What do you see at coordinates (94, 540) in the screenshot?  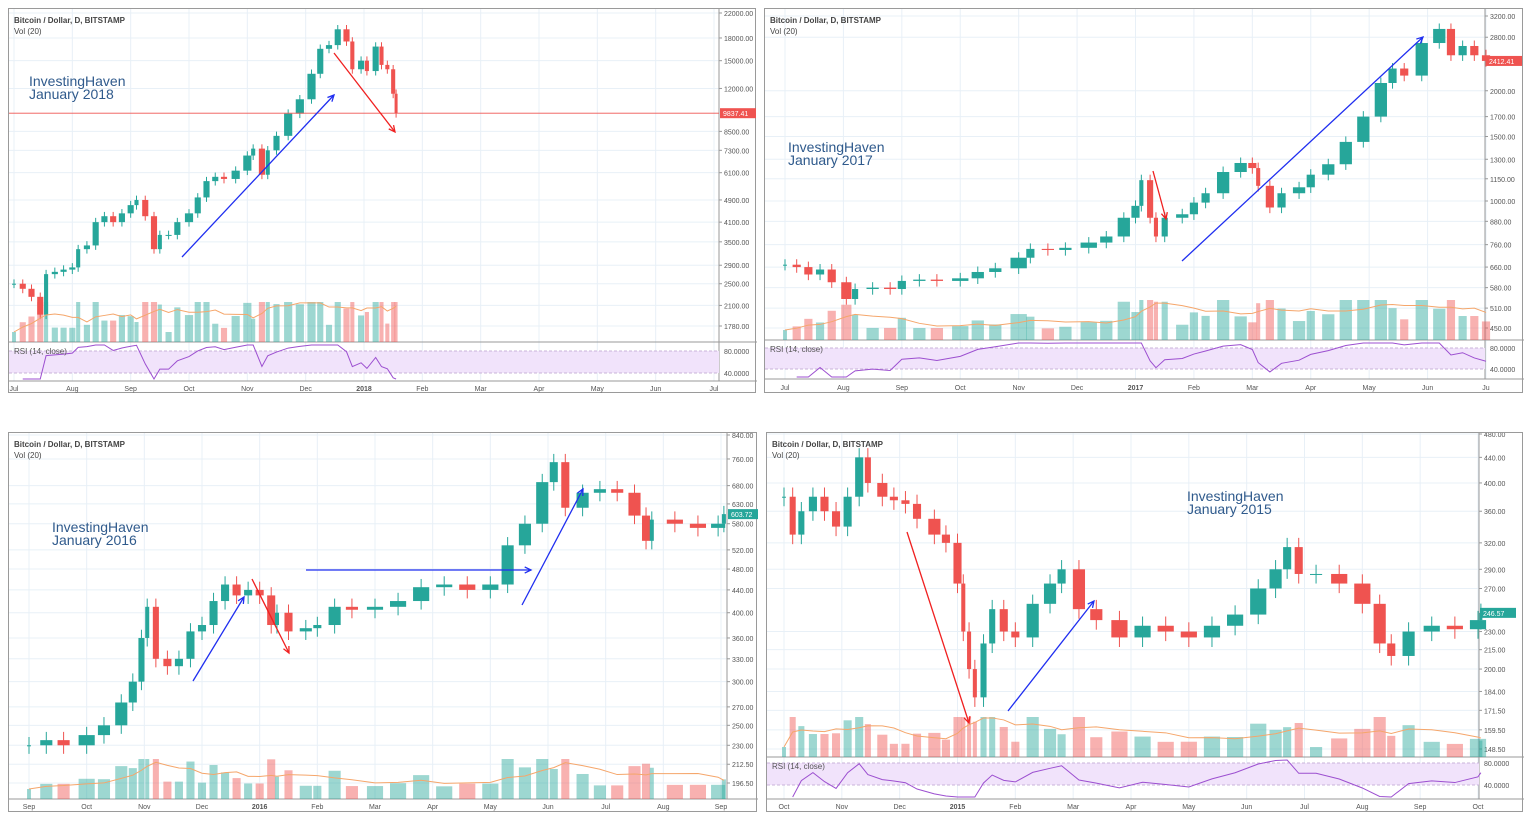 I see `annotation-date: January 2016` at bounding box center [94, 540].